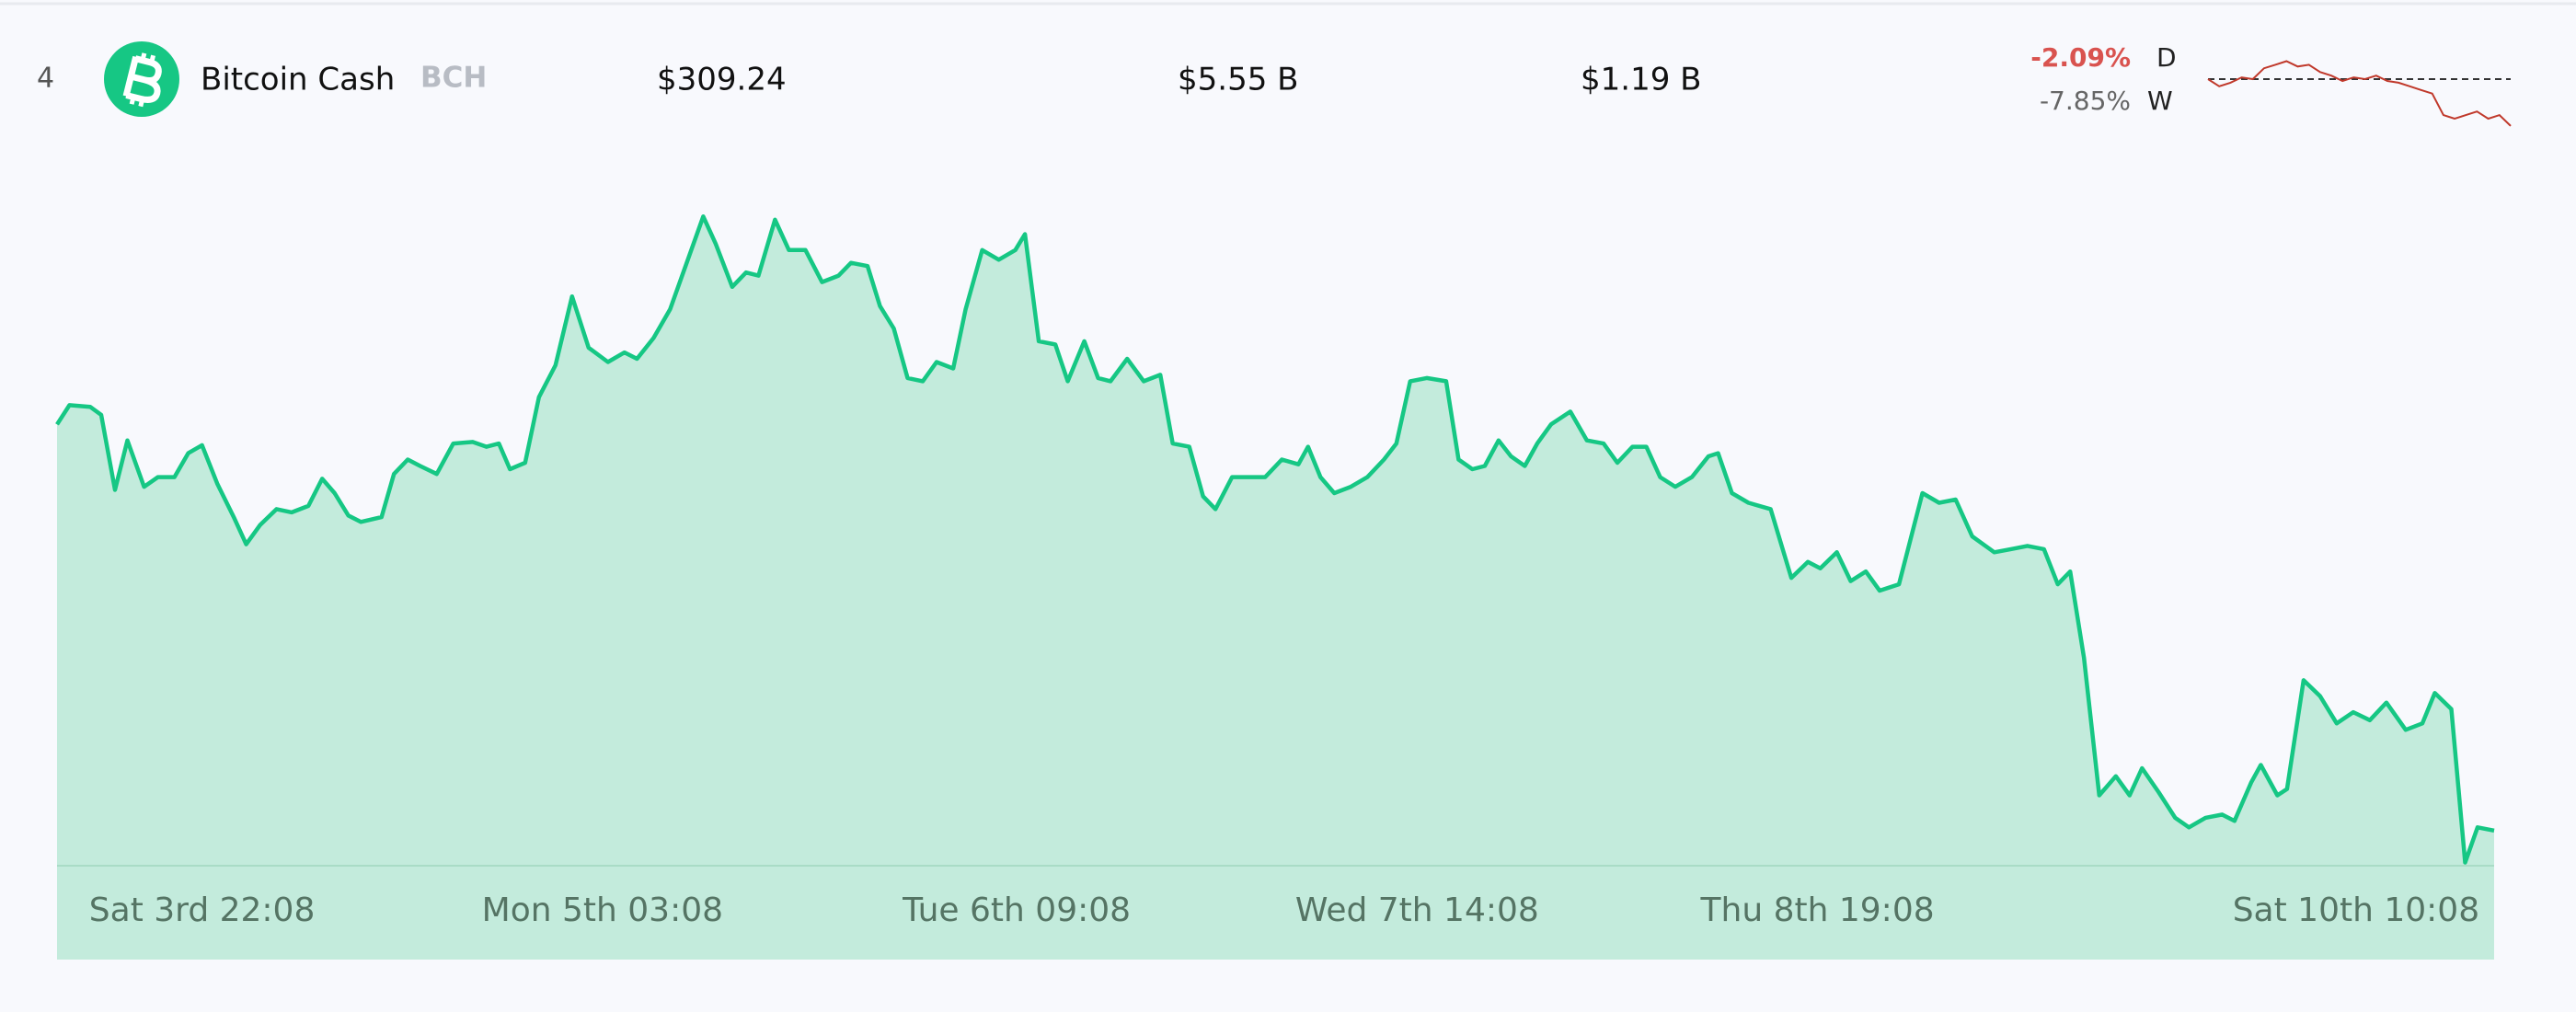 This screenshot has width=2576, height=1012. What do you see at coordinates (1417, 910) in the screenshot?
I see `x-tick-label: Wed 7th 14:08` at bounding box center [1417, 910].